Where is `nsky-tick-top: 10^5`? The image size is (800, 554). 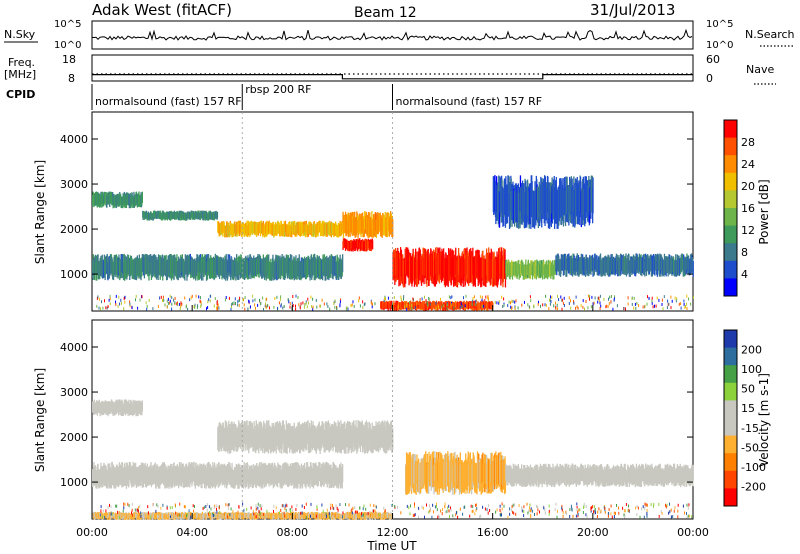 nsky-tick-top: 10^5 is located at coordinates (67, 24).